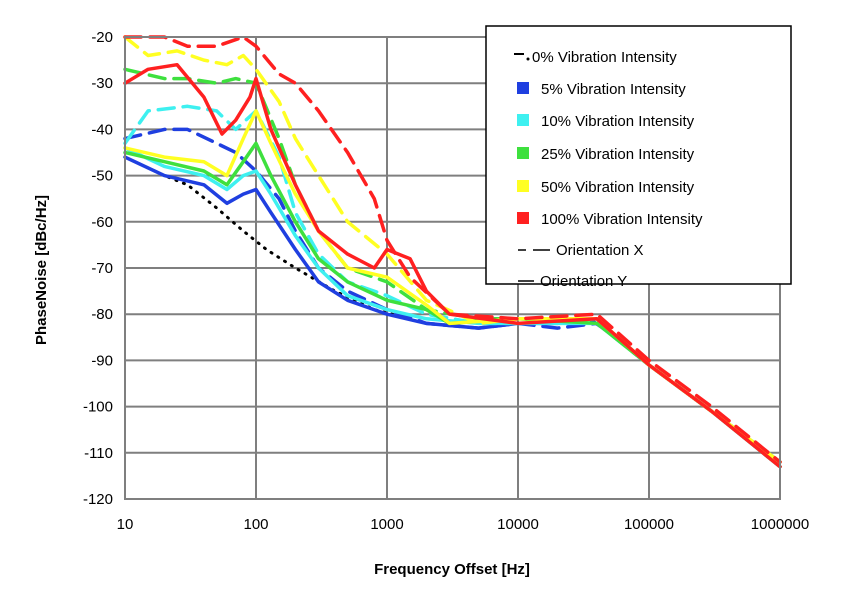  Describe the element at coordinates (98, 453) in the screenshot. I see `y-tick-label: -110` at that location.